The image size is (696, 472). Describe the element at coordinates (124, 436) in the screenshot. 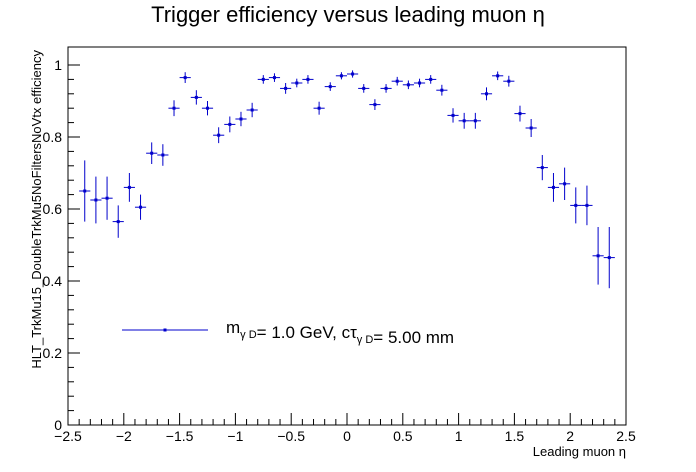

I see `x-tick-label: −2` at that location.